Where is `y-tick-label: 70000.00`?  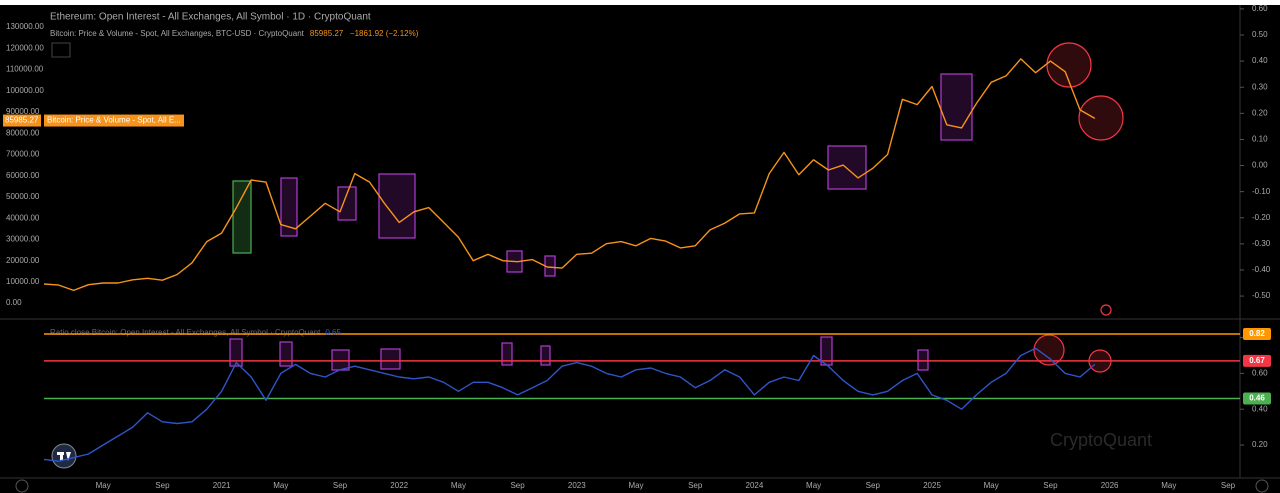
y-tick-label: 70000.00 is located at coordinates (23, 154).